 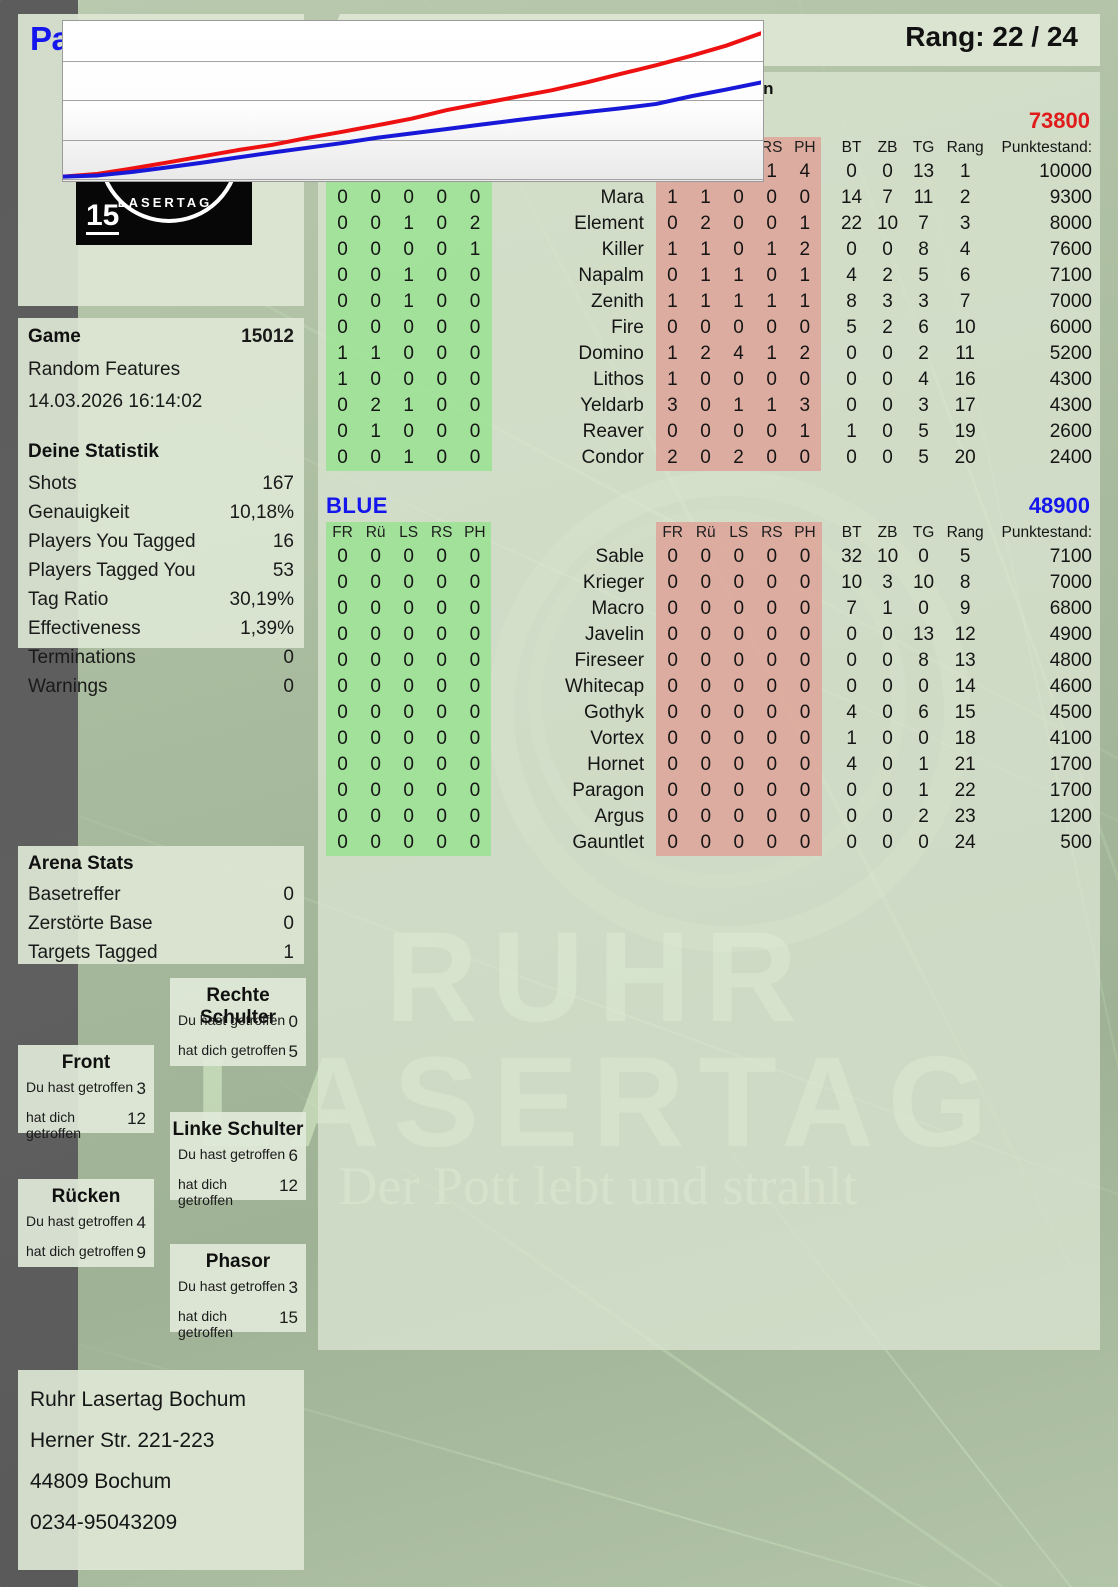 I want to click on header-you-hit-fr: FR, so click(x=343, y=533).